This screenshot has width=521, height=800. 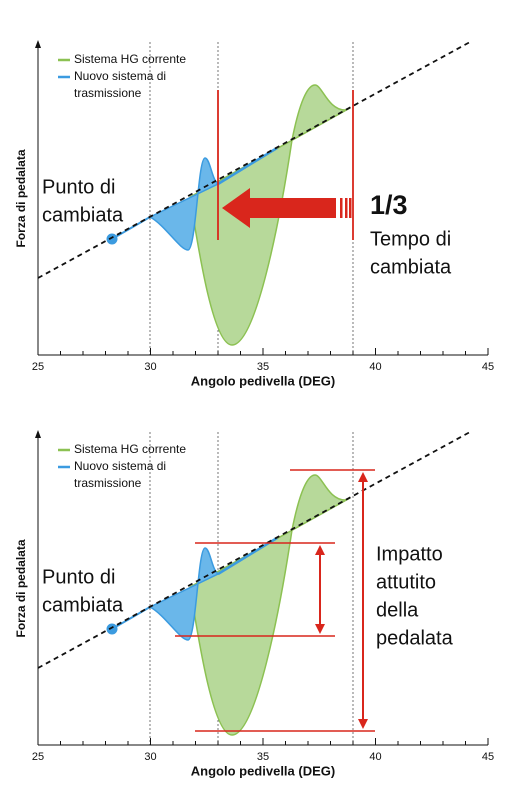 I want to click on red-arrow, so click(x=279, y=208).